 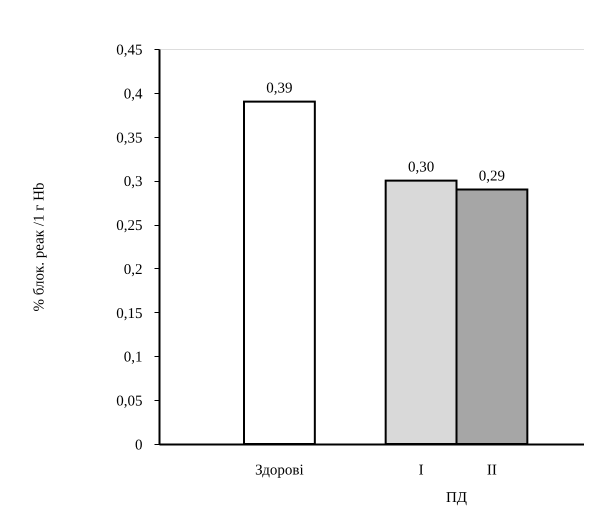 What do you see at coordinates (492, 176) in the screenshot?
I see `data-label: 0,29` at bounding box center [492, 176].